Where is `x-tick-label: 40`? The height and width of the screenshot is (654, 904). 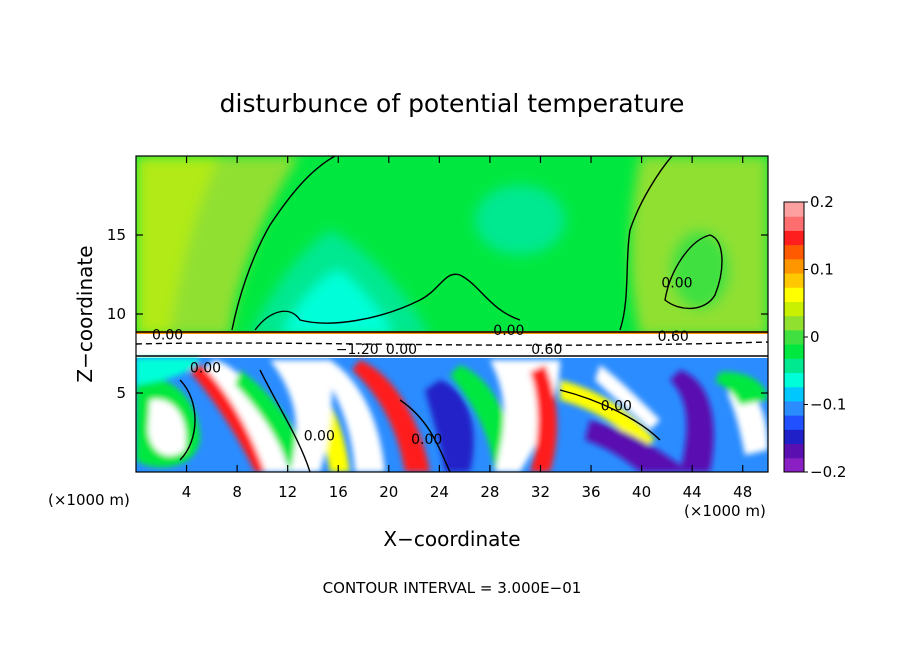 x-tick-label: 40 is located at coordinates (641, 492).